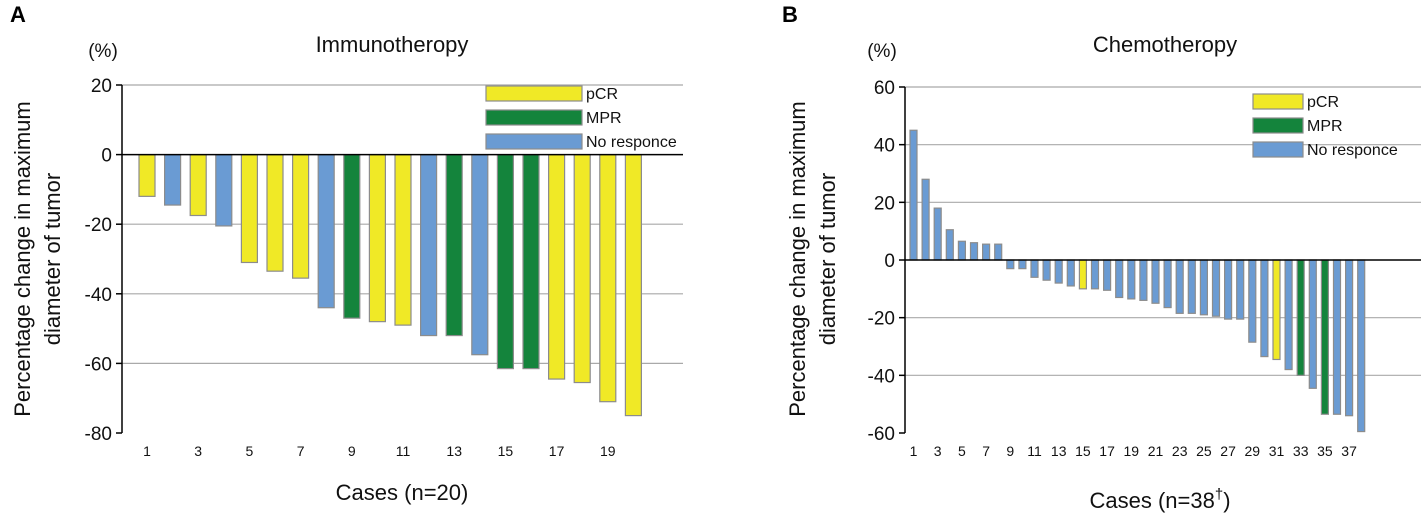  I want to click on x-tick-label: 33, so click(1301, 451).